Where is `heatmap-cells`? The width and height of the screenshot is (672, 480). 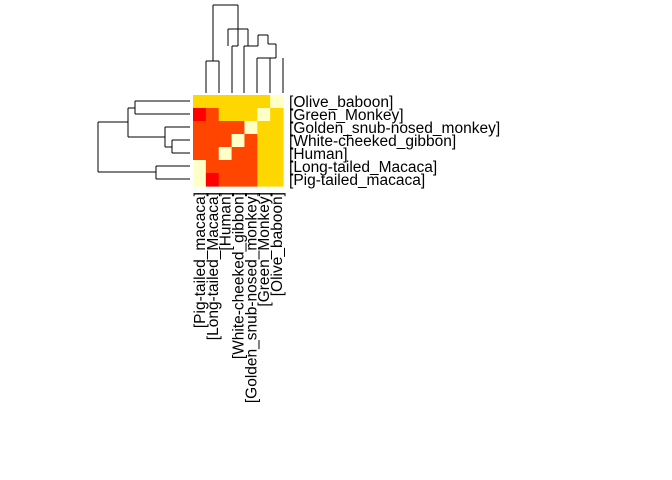
heatmap-cells is located at coordinates (238, 141).